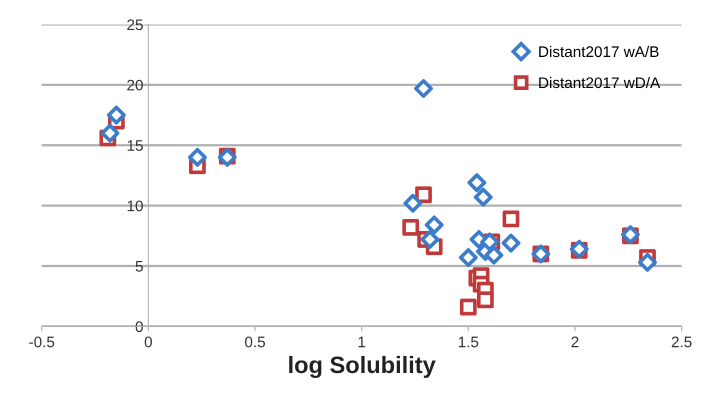  Describe the element at coordinates (135, 24) in the screenshot. I see `y-tick-label: 25` at that location.